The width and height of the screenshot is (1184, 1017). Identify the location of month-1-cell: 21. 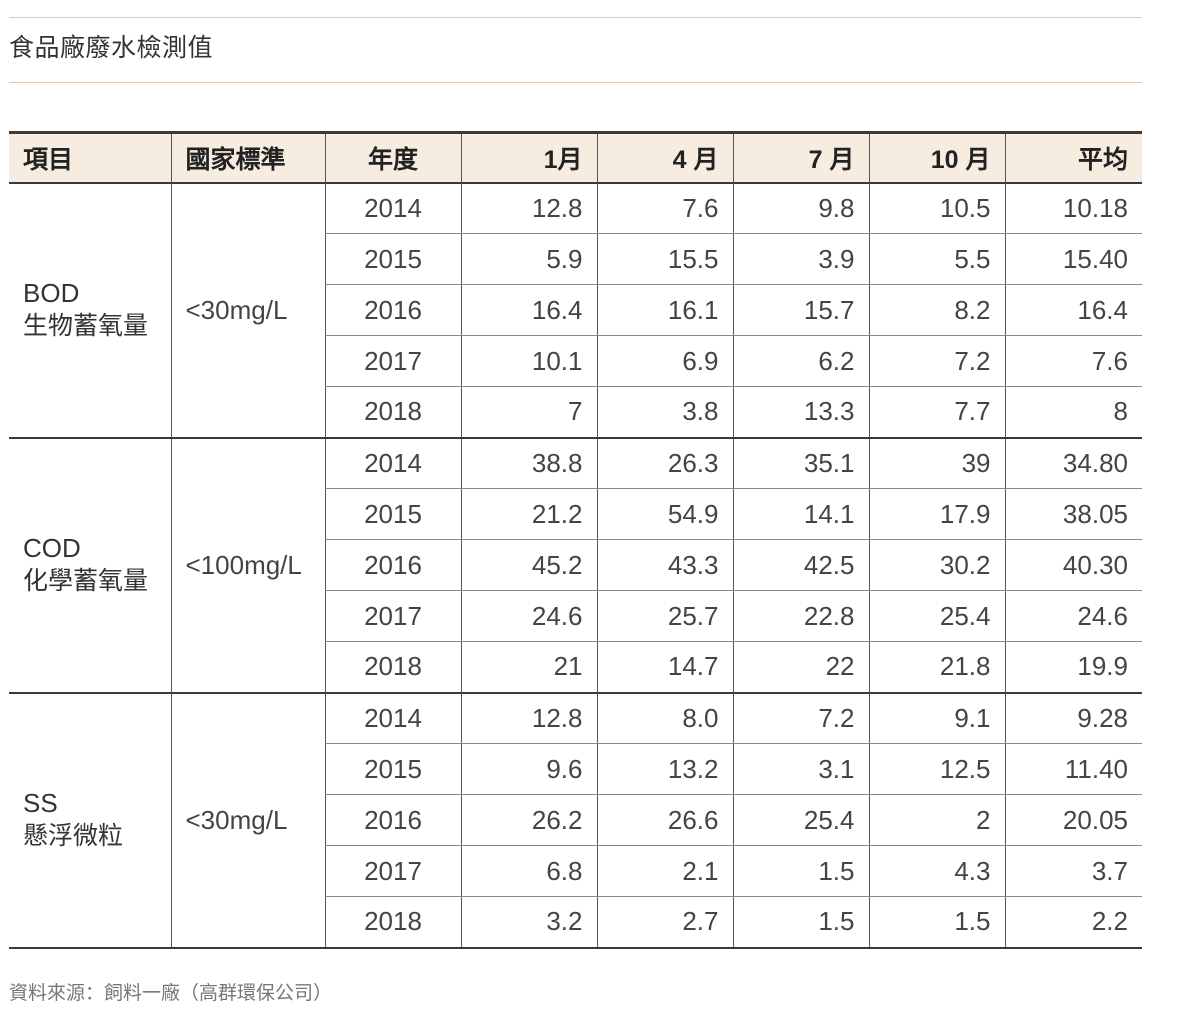
(528, 667).